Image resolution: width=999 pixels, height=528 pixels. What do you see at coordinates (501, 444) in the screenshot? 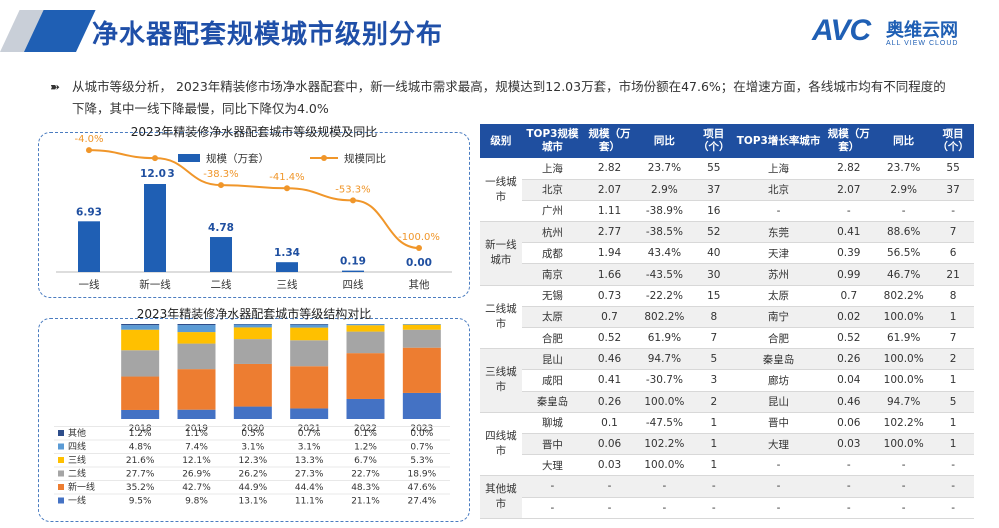
I see `city-level-cell: 四线城市` at bounding box center [501, 444].